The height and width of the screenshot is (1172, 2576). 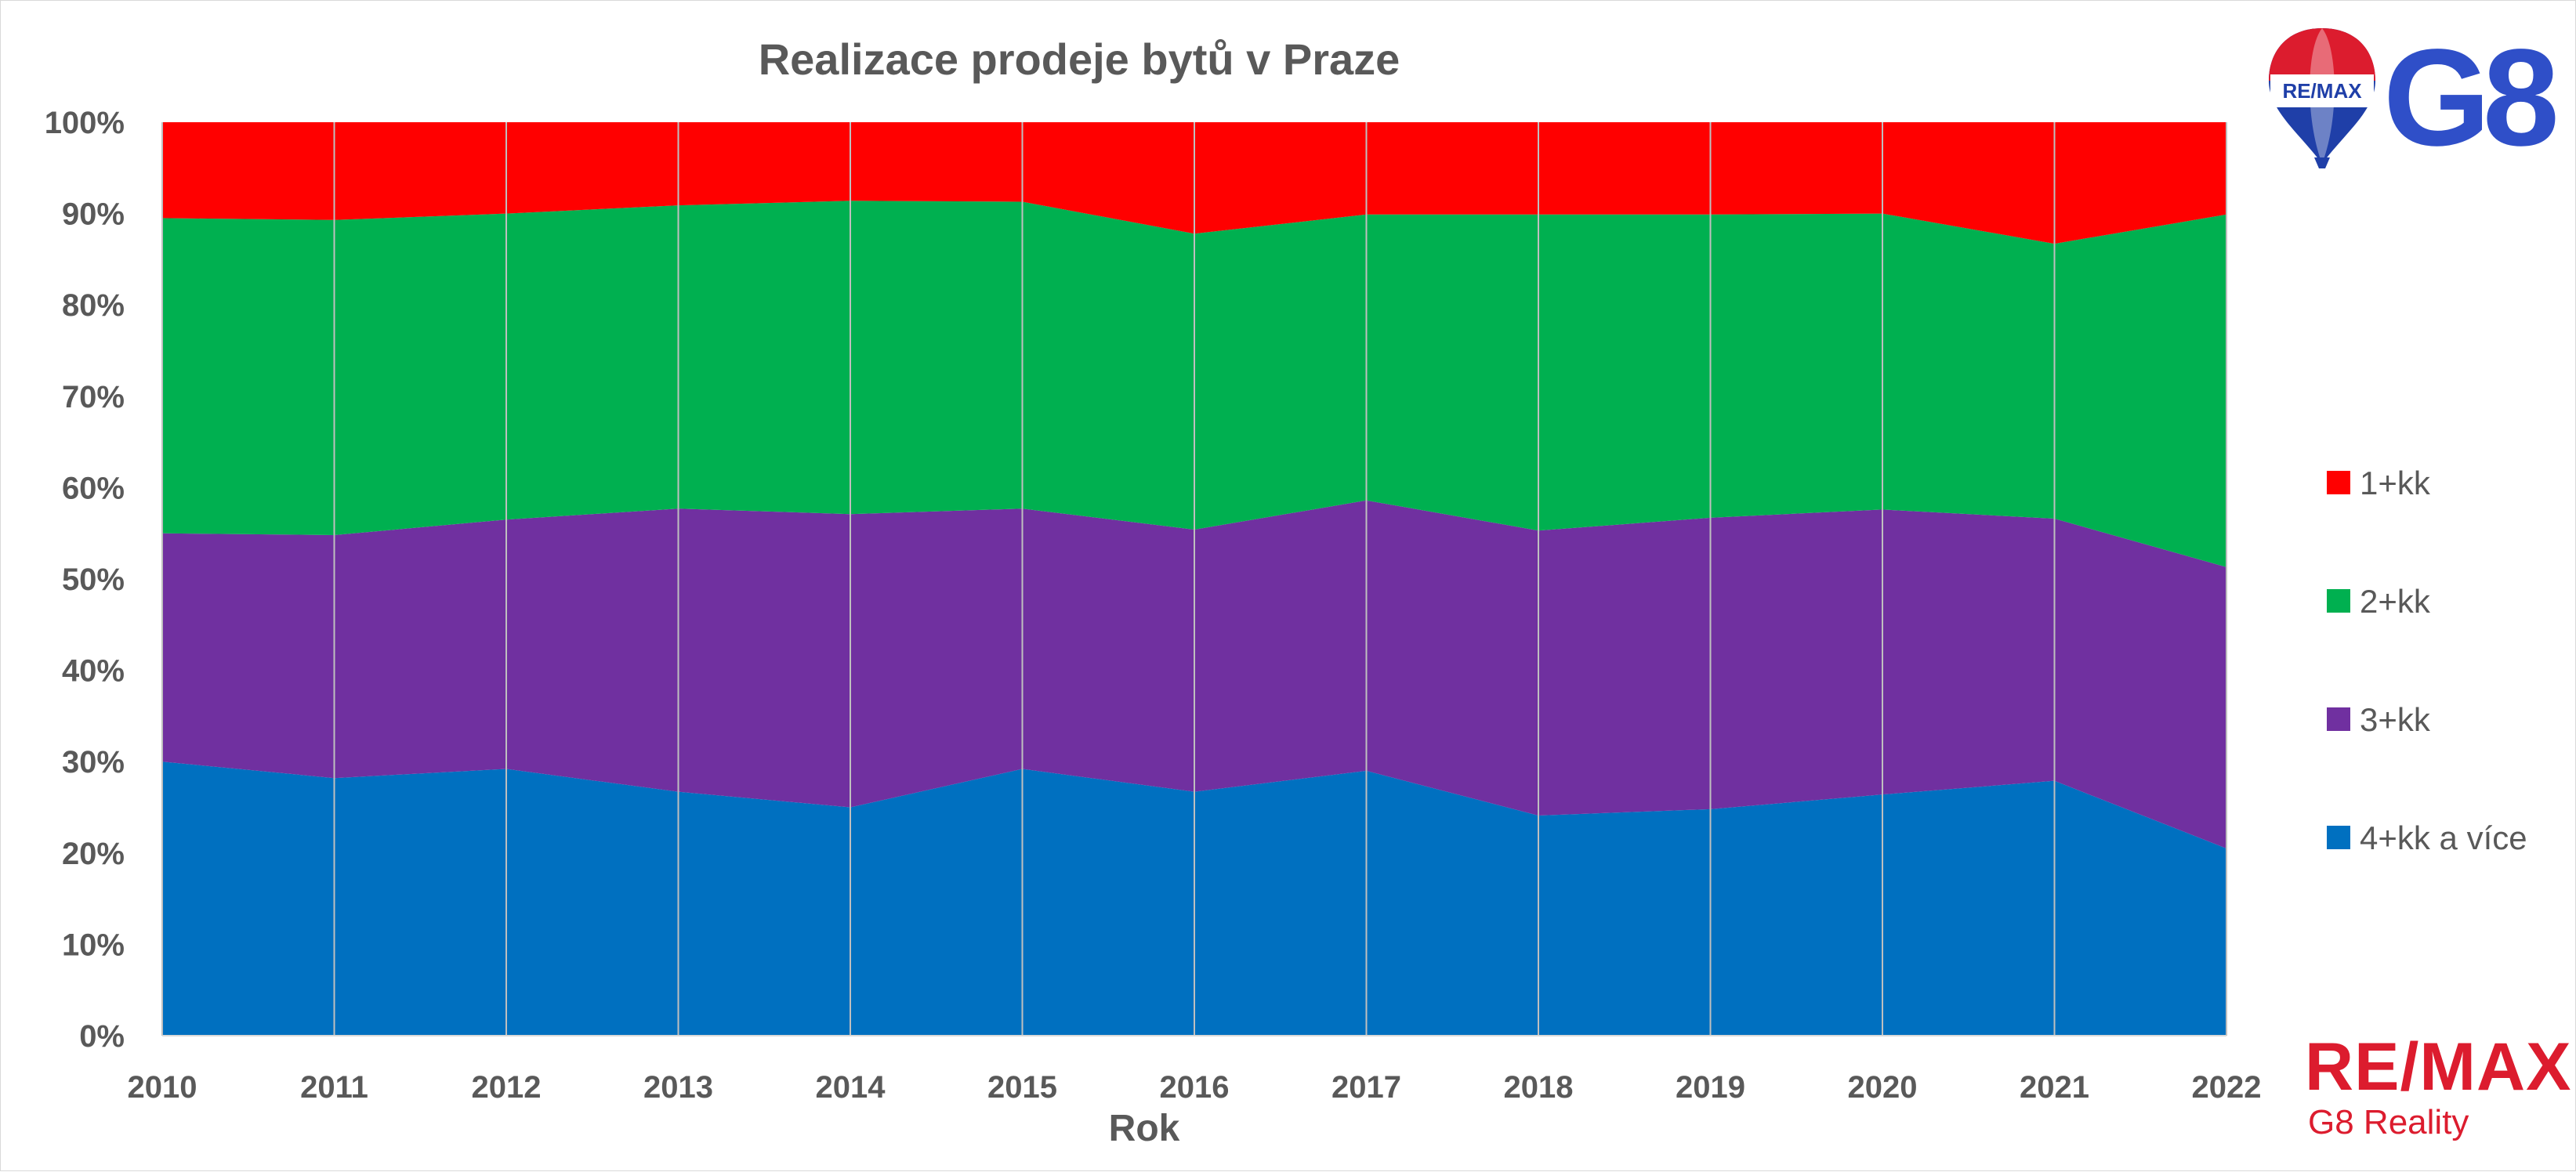 What do you see at coordinates (93, 945) in the screenshot?
I see `y-tick-label: 10%` at bounding box center [93, 945].